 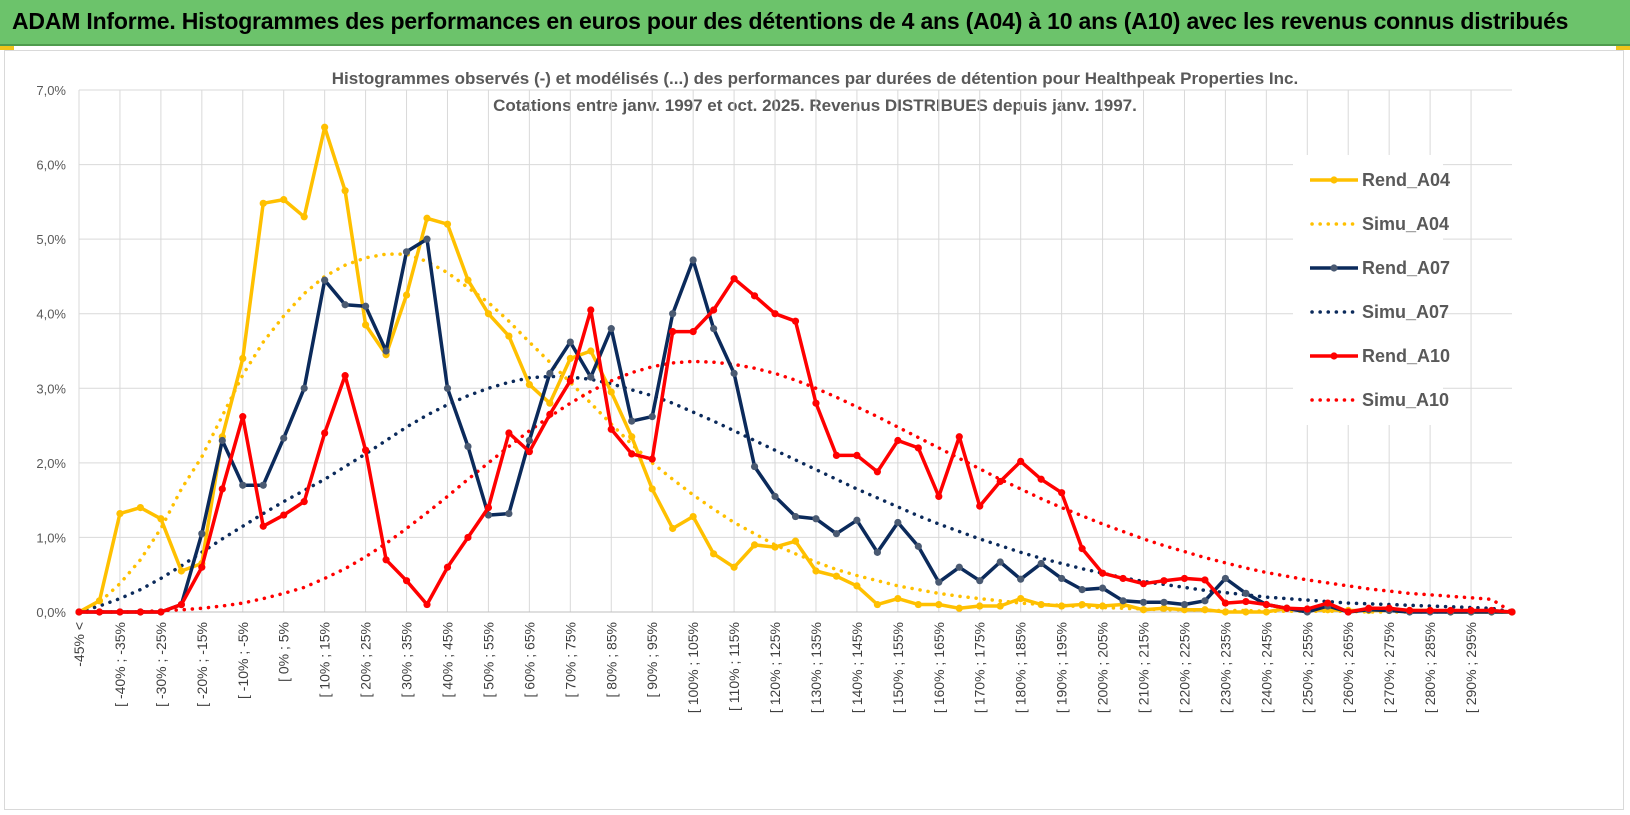 What do you see at coordinates (366, 660) in the screenshot?
I see `x-tick-label: [ 20% ; 25%` at bounding box center [366, 660].